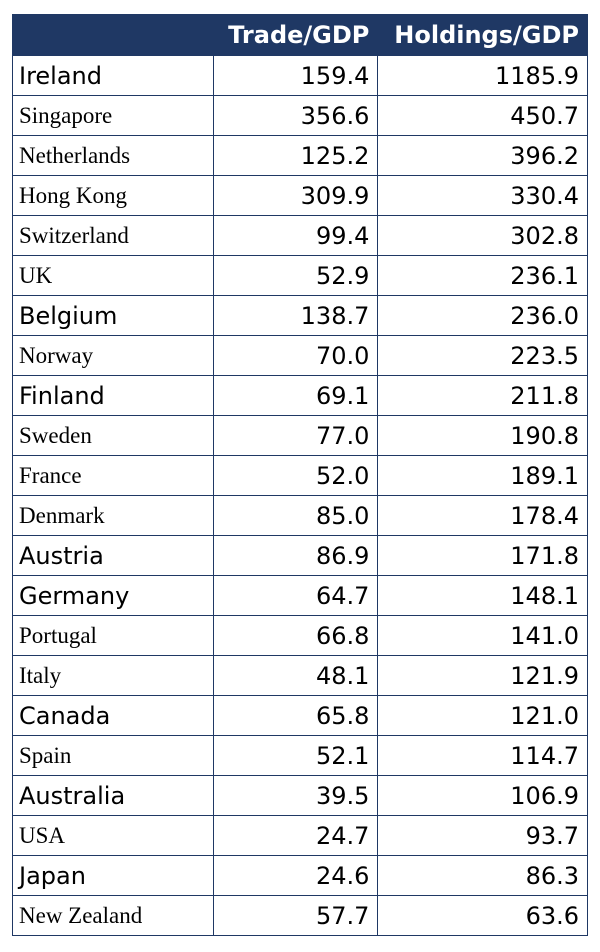 Image resolution: width=600 pixels, height=952 pixels. Describe the element at coordinates (295, 315) in the screenshot. I see `value-cell: 138.7` at that location.